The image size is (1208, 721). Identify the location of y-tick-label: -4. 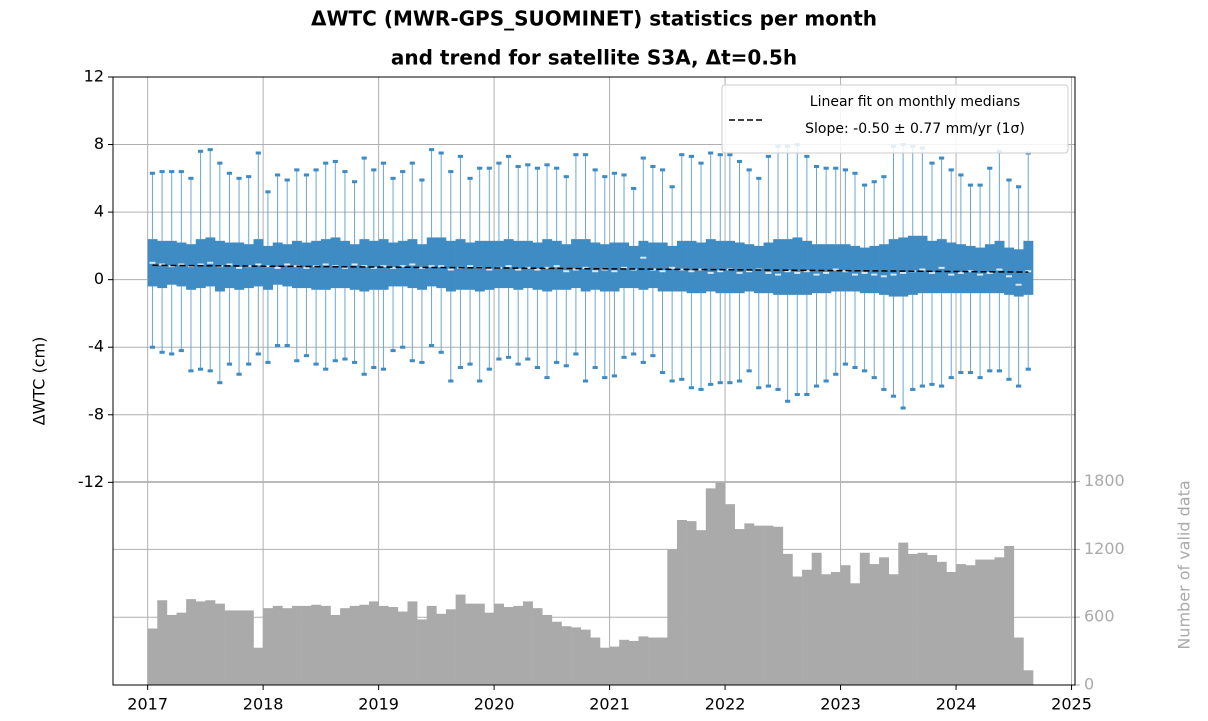
(96, 346).